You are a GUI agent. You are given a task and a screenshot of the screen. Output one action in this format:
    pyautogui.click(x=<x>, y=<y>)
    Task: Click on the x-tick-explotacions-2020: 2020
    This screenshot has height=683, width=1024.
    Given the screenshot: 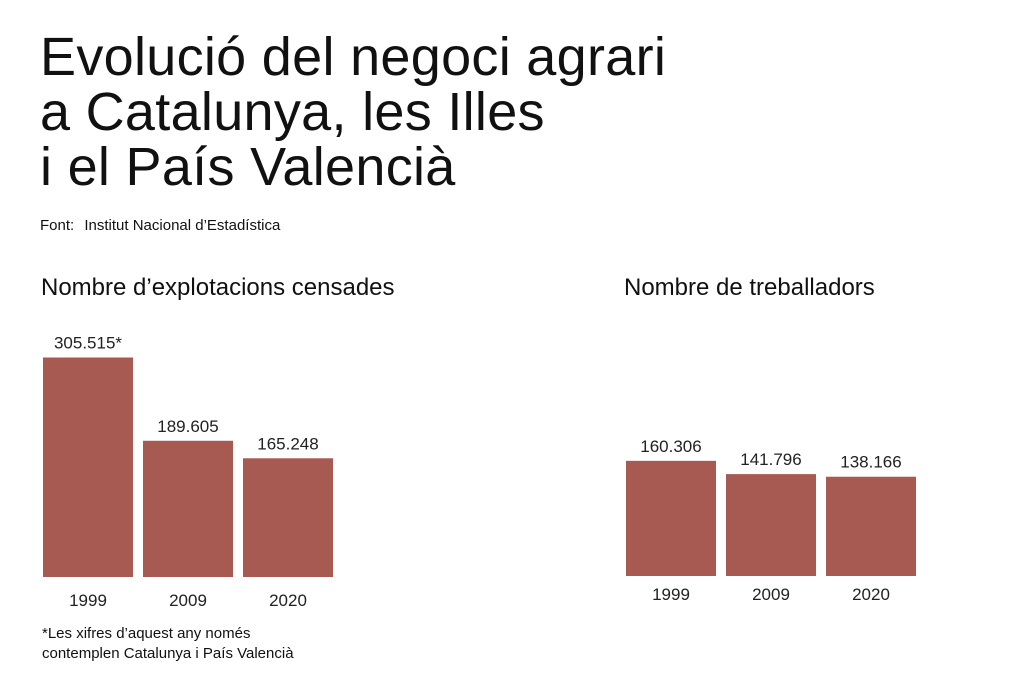 What is the action you would take?
    pyautogui.click(x=288, y=600)
    